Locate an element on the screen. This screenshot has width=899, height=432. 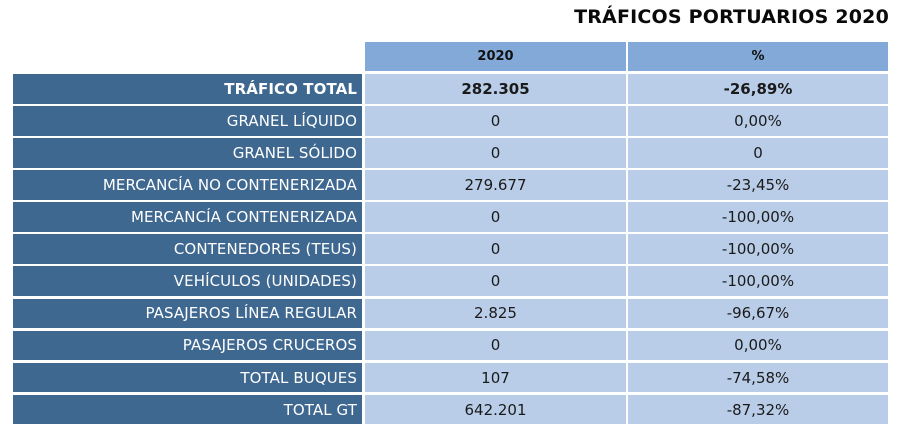
table-row-pasajeros-cruceros: PASAJEROS CRUCEROS 0 0,00% is located at coordinates (450, 345).